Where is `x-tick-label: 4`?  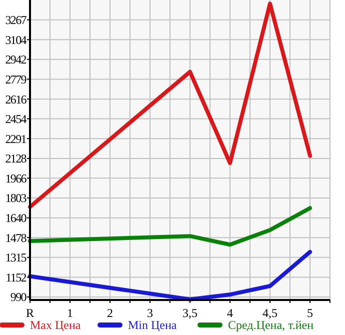
x-tick-label: 4 is located at coordinates (230, 313).